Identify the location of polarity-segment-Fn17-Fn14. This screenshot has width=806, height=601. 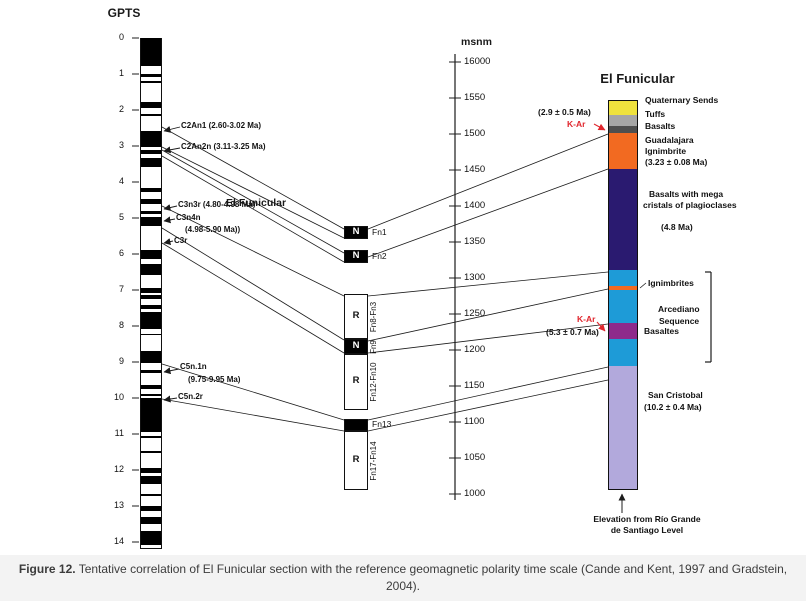
(356, 460).